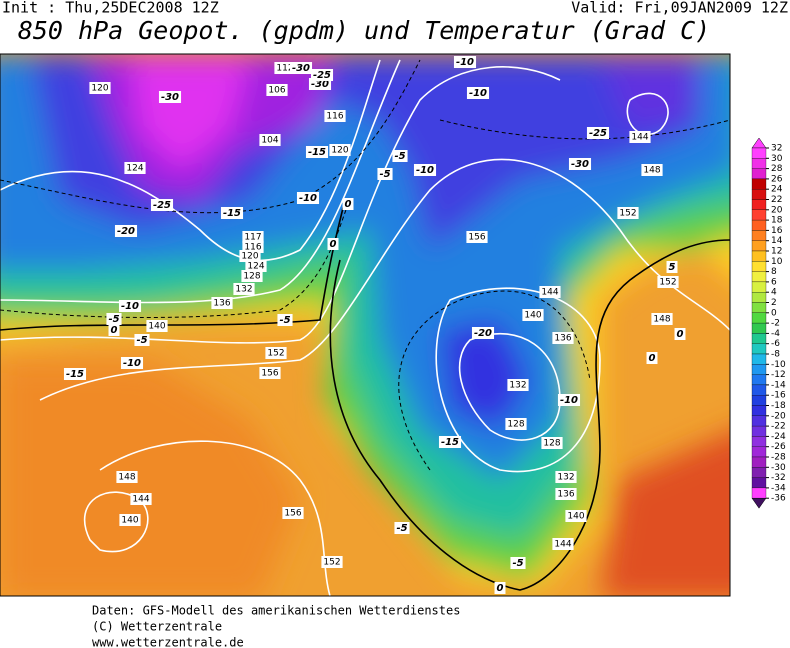  Describe the element at coordinates (778, 458) in the screenshot. I see `colorbar-label: -28` at that location.